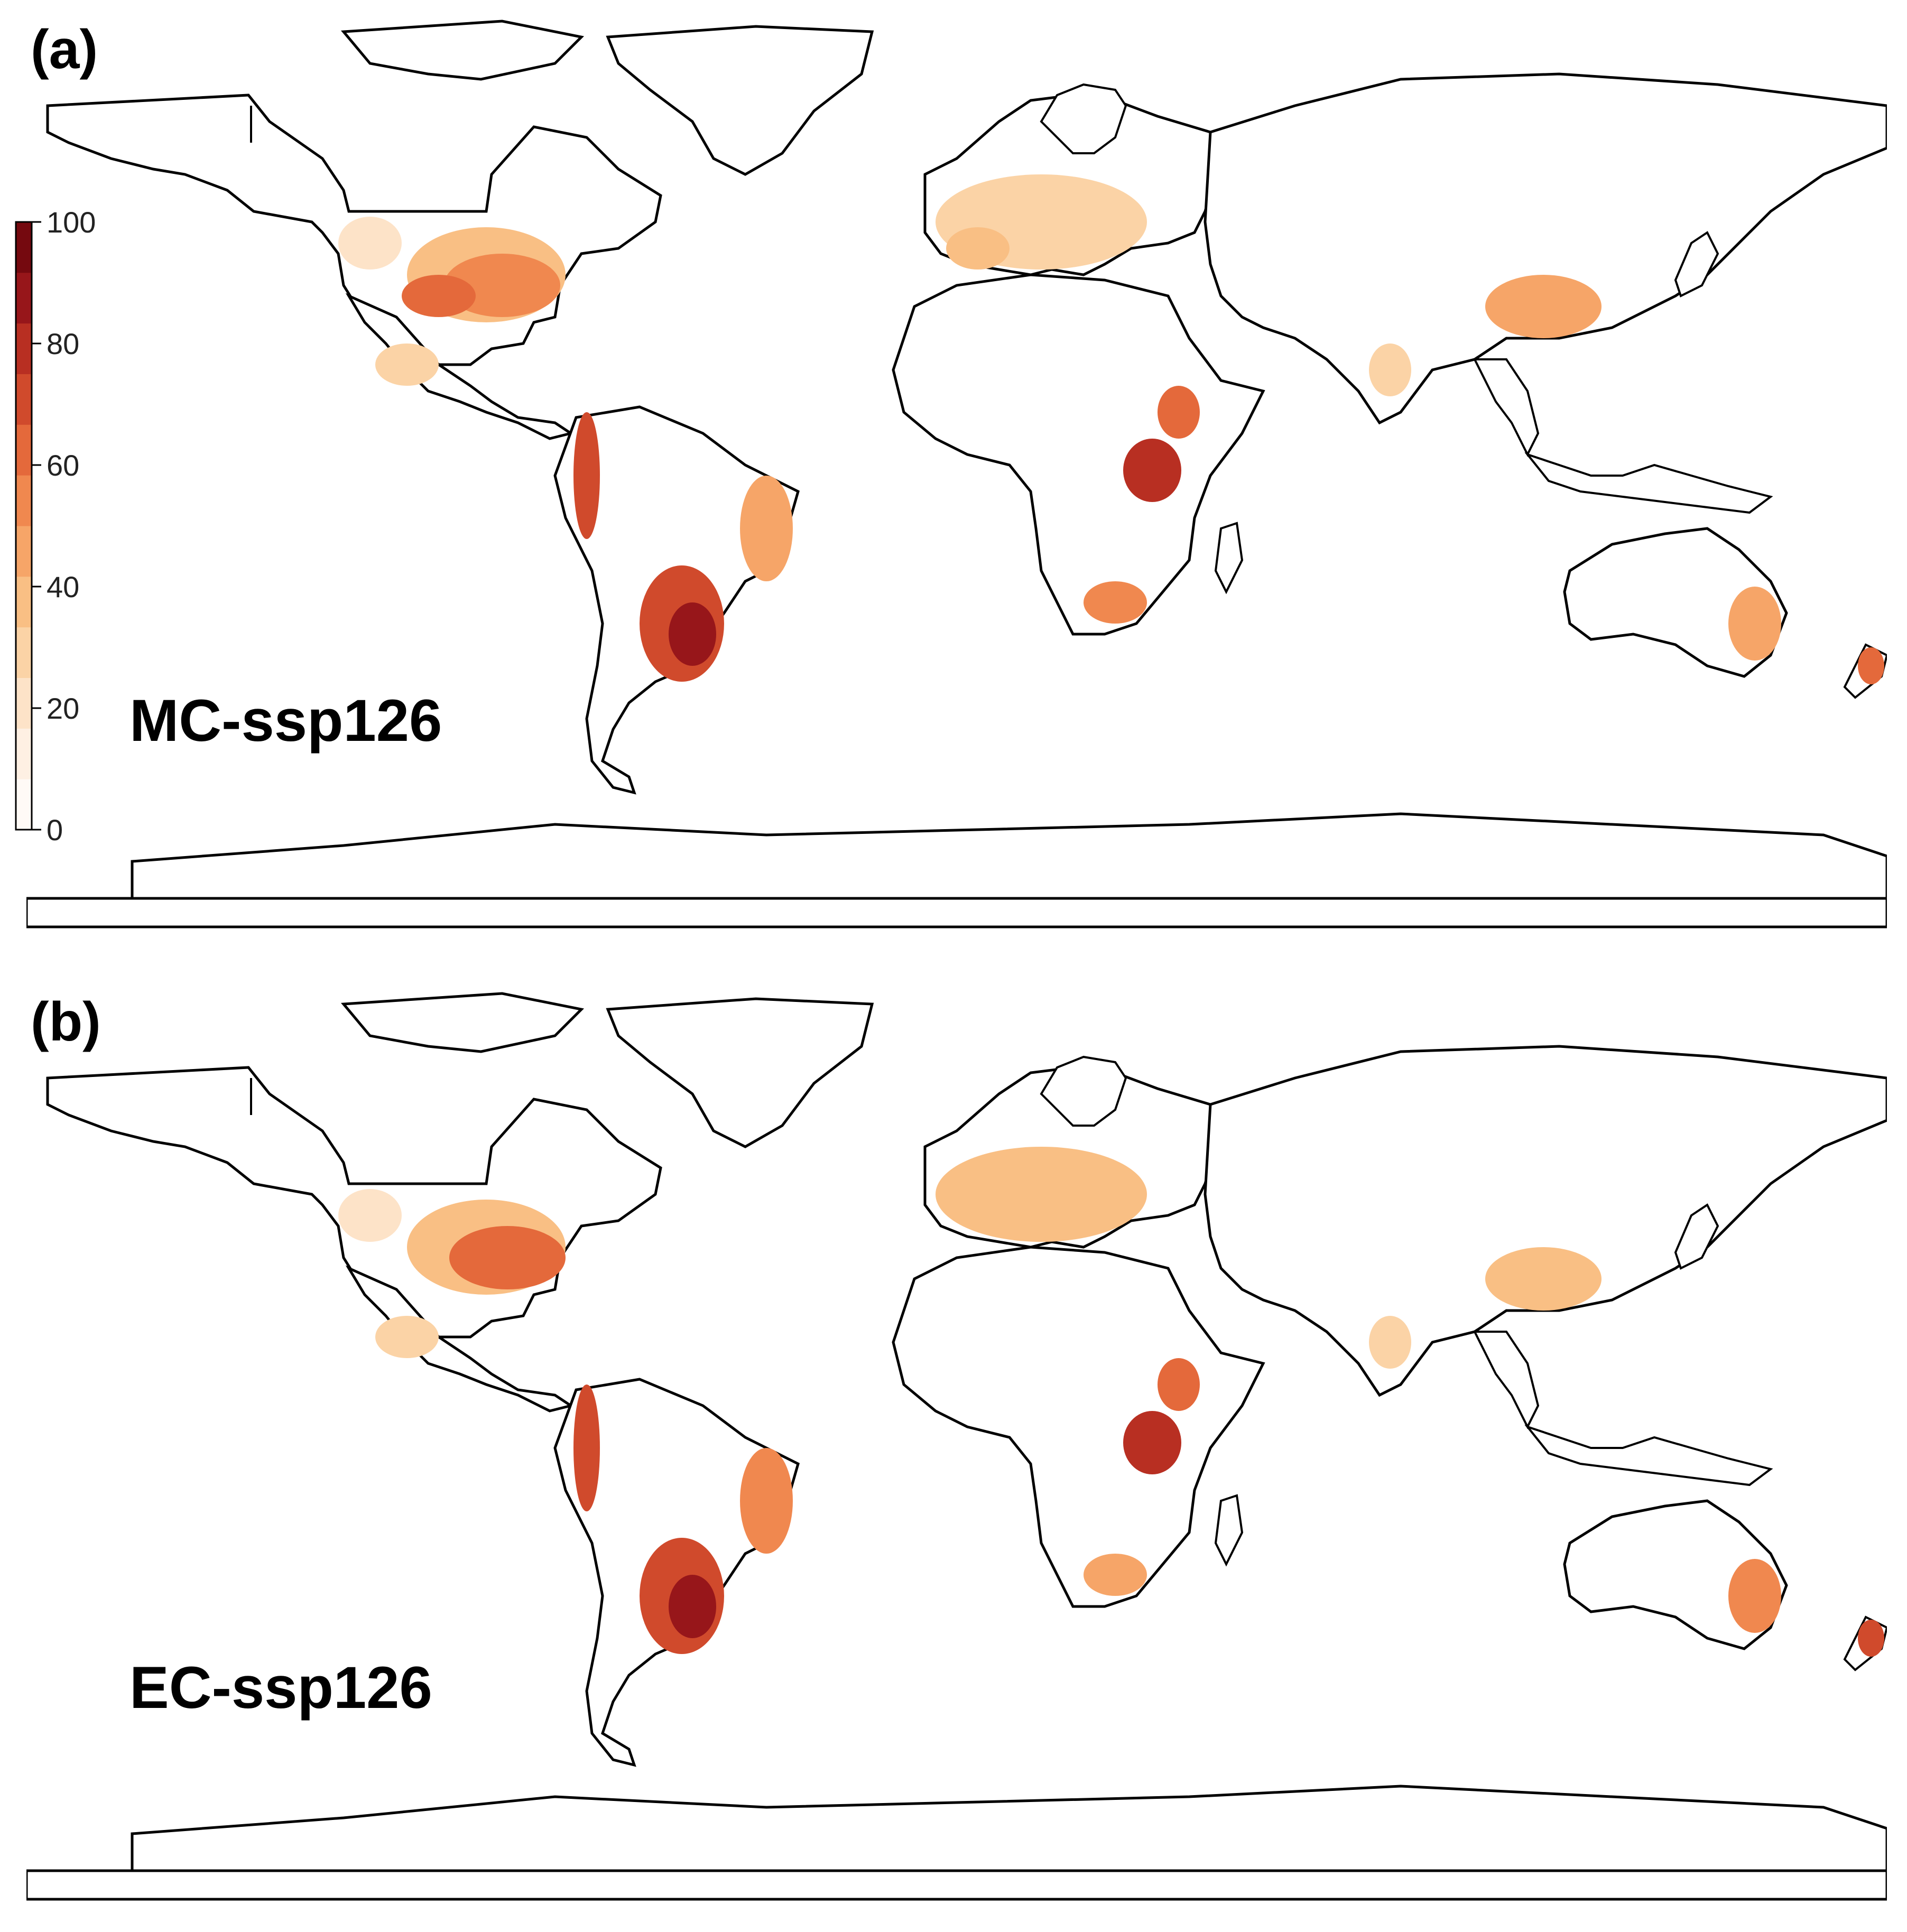  Describe the element at coordinates (63, 709) in the screenshot. I see `legend-tick-label: 20` at that location.